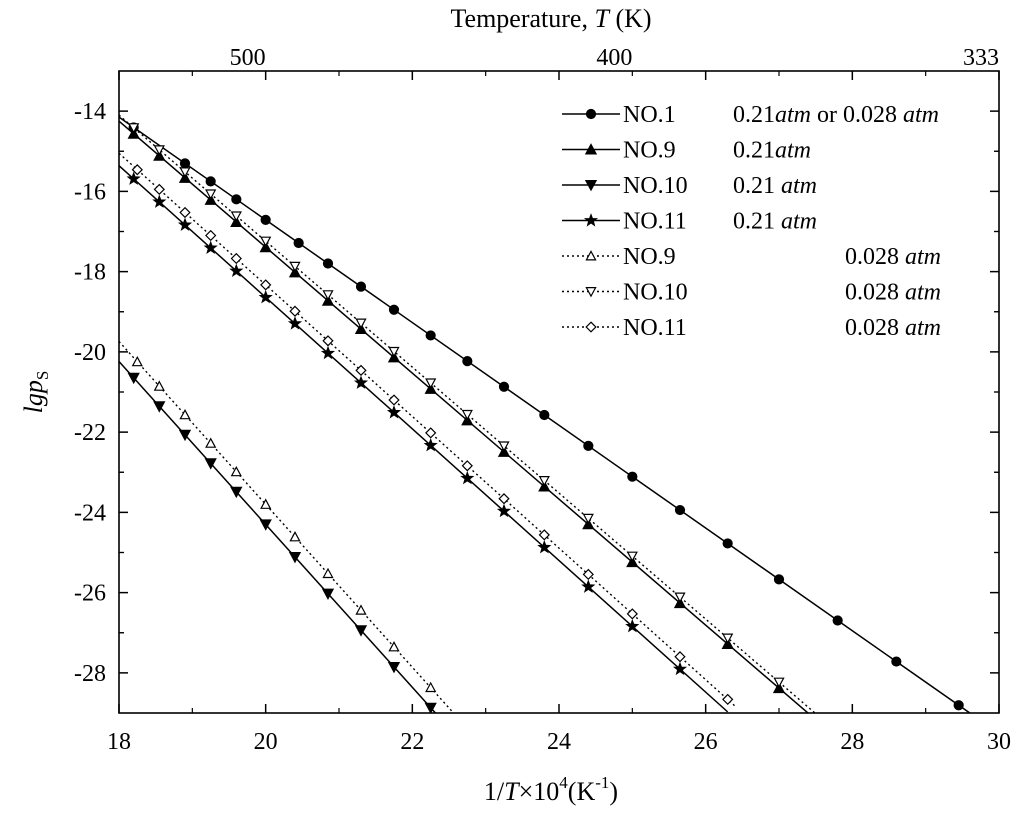 Image resolution: width=1024 pixels, height=815 pixels. I want to click on top-tick-label: 400, so click(614, 58).